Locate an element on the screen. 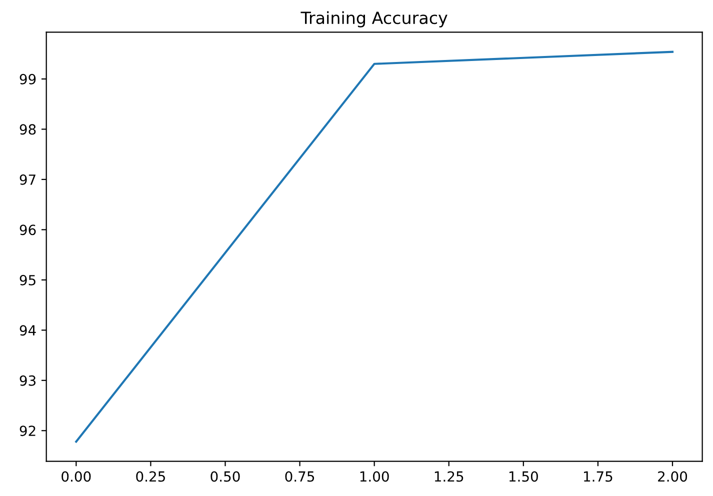 The image size is (713, 496). x-tick-label: 0.25 is located at coordinates (150, 476).